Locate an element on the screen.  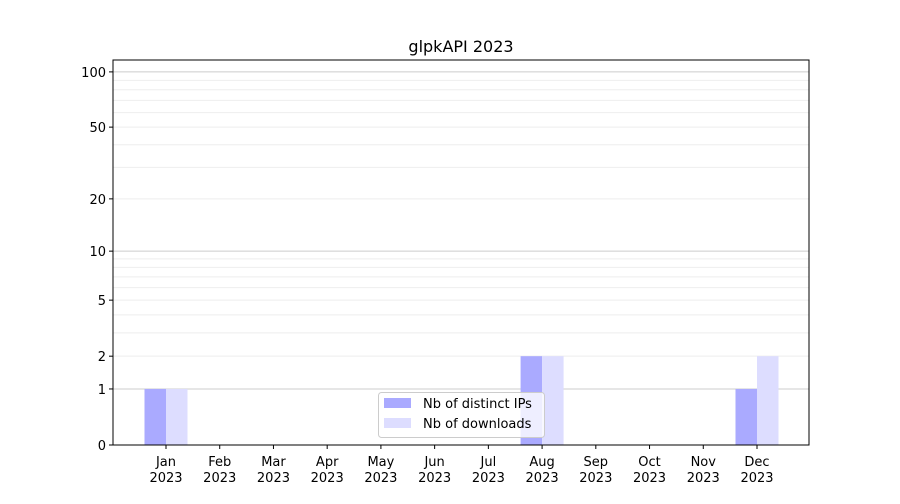
x-tick-label: May 2023 is located at coordinates (380, 470).